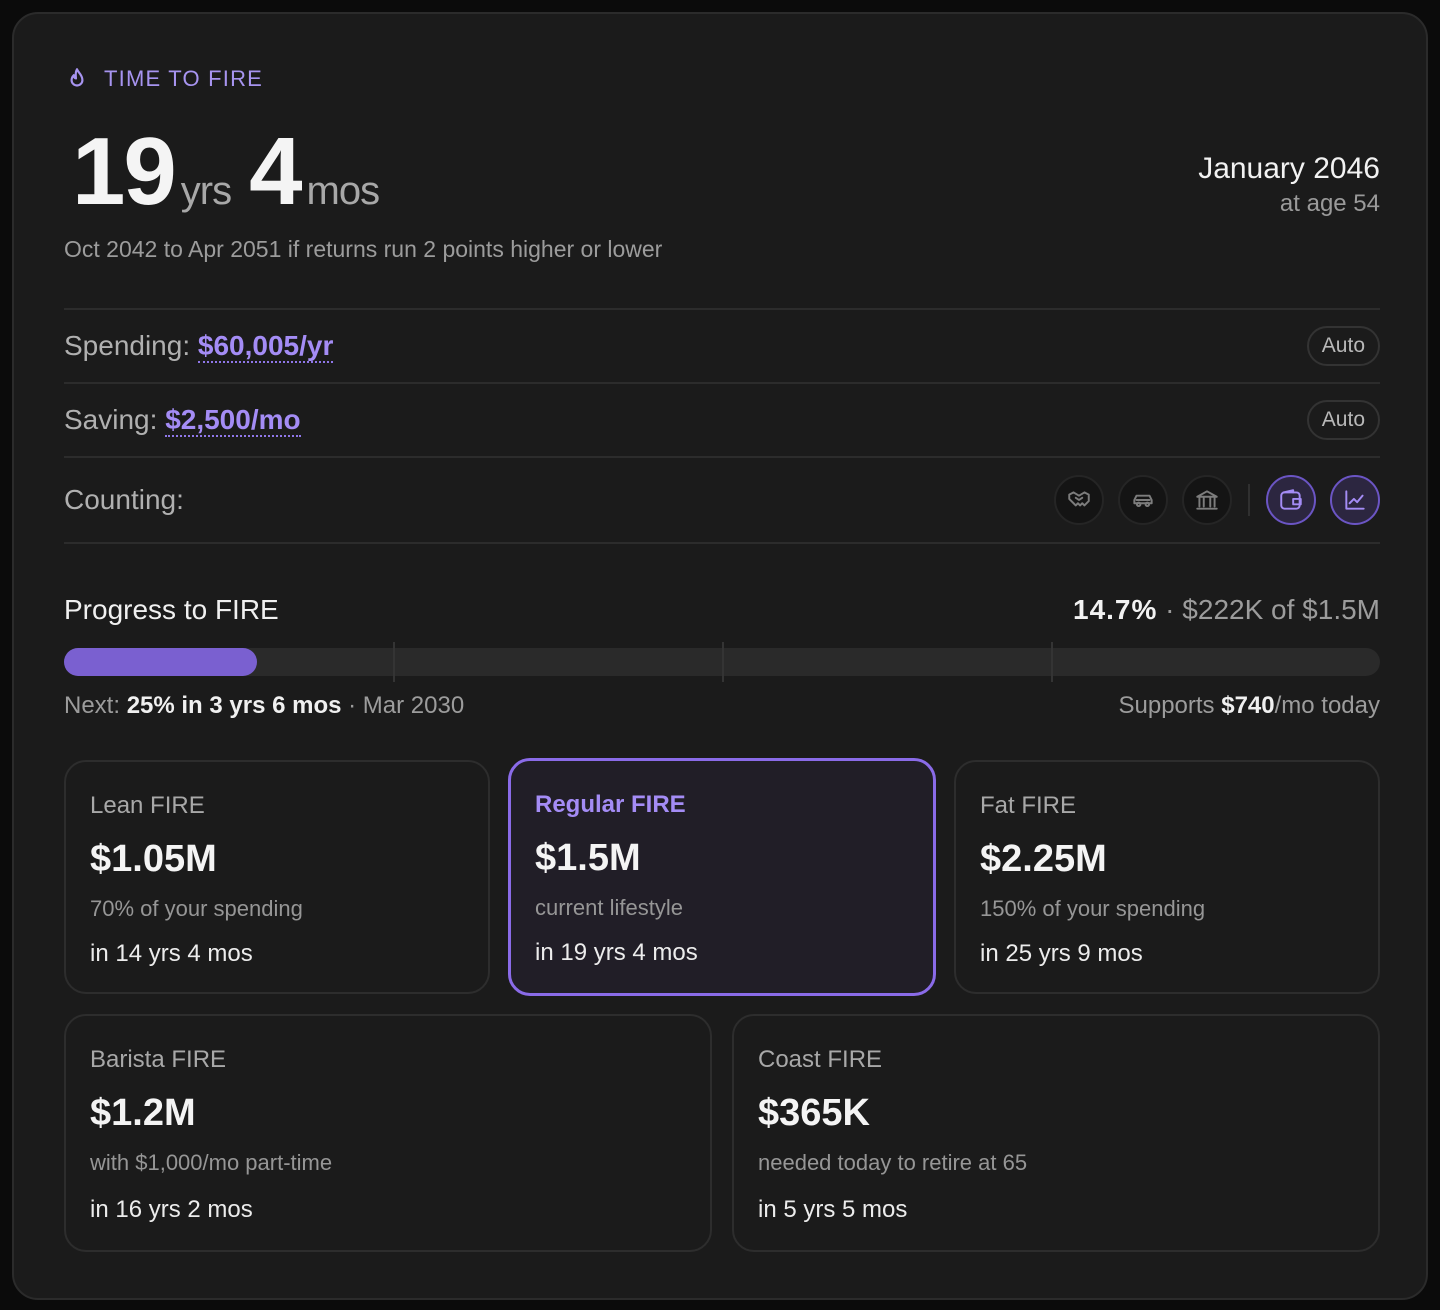 This screenshot has height=1310, width=1440. What do you see at coordinates (893, 1162) in the screenshot?
I see `tier-description: needed today to retire at 65` at bounding box center [893, 1162].